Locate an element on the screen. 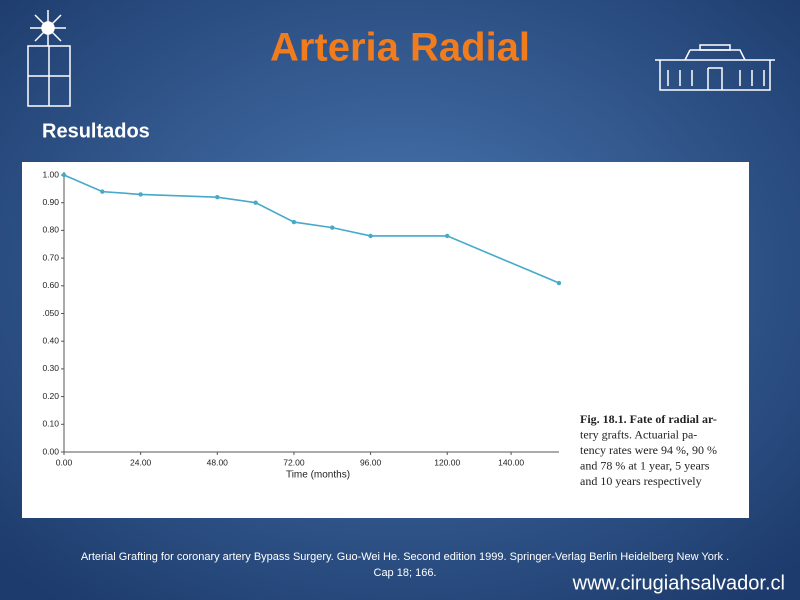 The height and width of the screenshot is (600, 800). x-tick-label: 140.00 is located at coordinates (511, 462).